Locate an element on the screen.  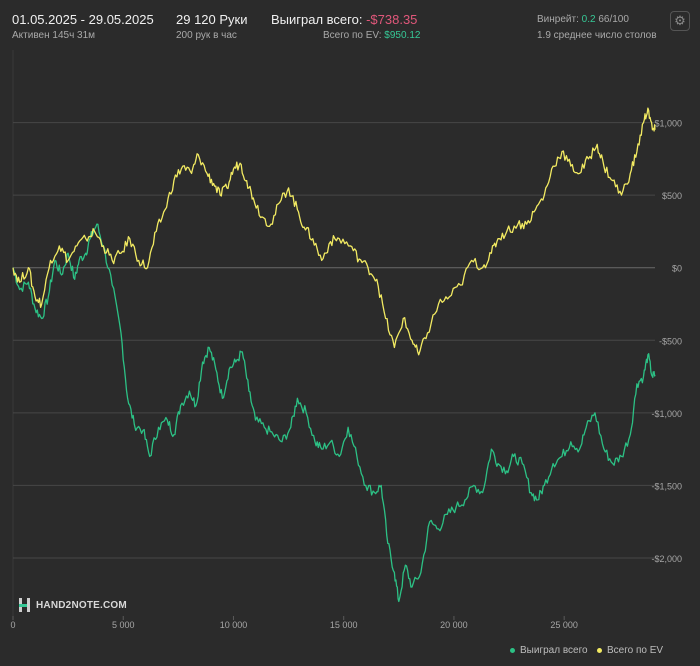
active-time: Активен 145ч 31м is located at coordinates (54, 35).